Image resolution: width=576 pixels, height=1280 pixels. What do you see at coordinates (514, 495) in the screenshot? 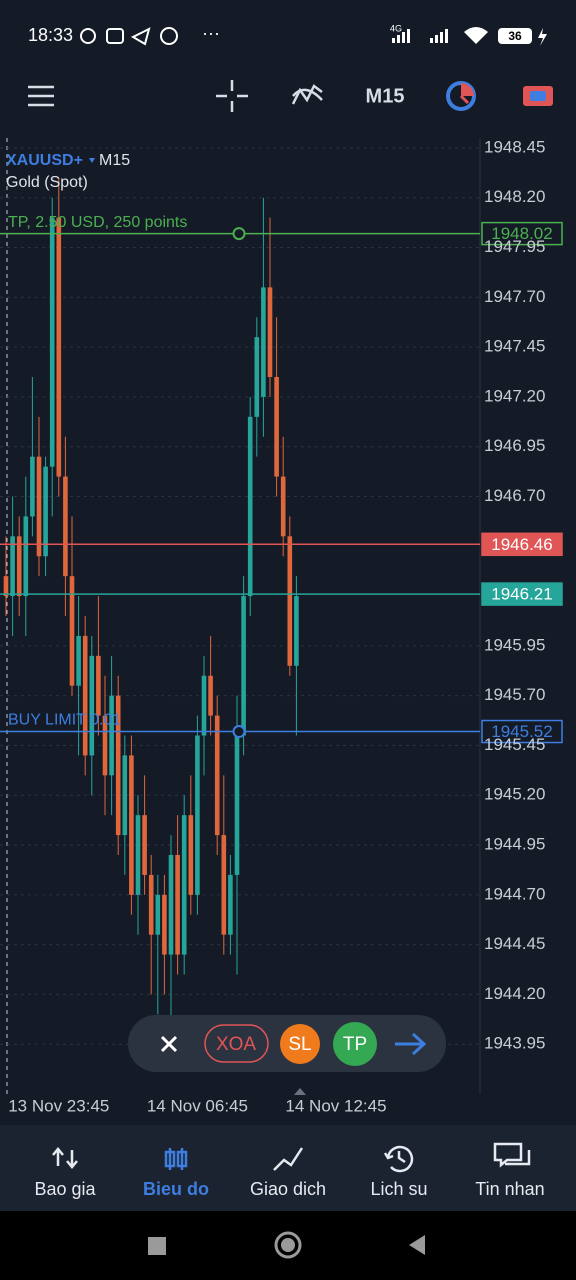
I see `y-tick-label: 1946.70` at bounding box center [514, 495].